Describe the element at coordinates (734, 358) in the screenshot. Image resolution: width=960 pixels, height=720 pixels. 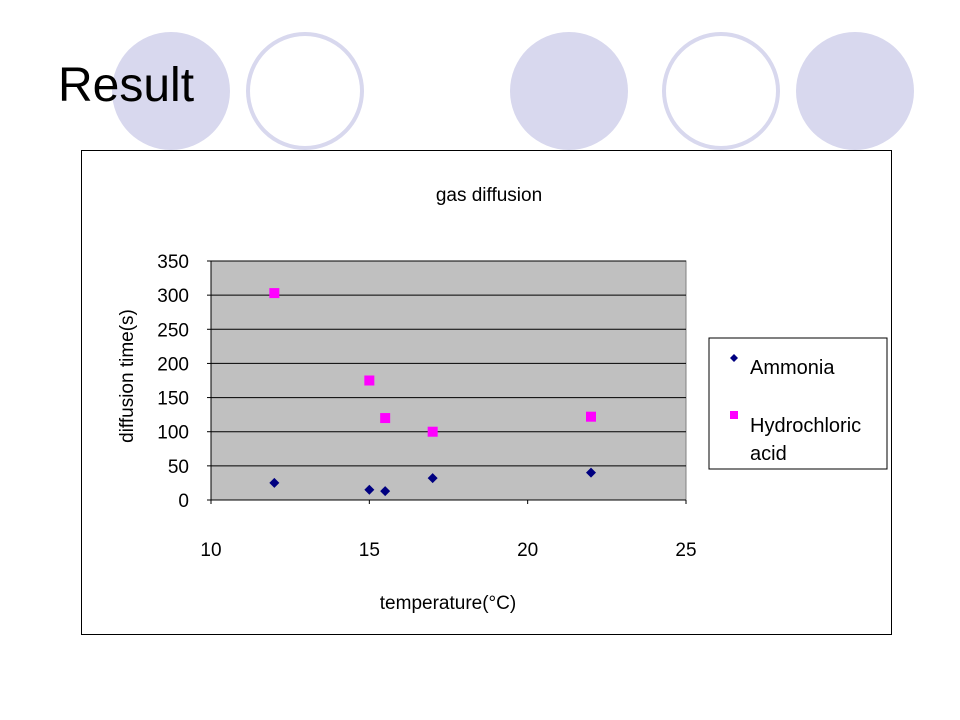
I see `legend-ammonia-diamond-icon` at that location.